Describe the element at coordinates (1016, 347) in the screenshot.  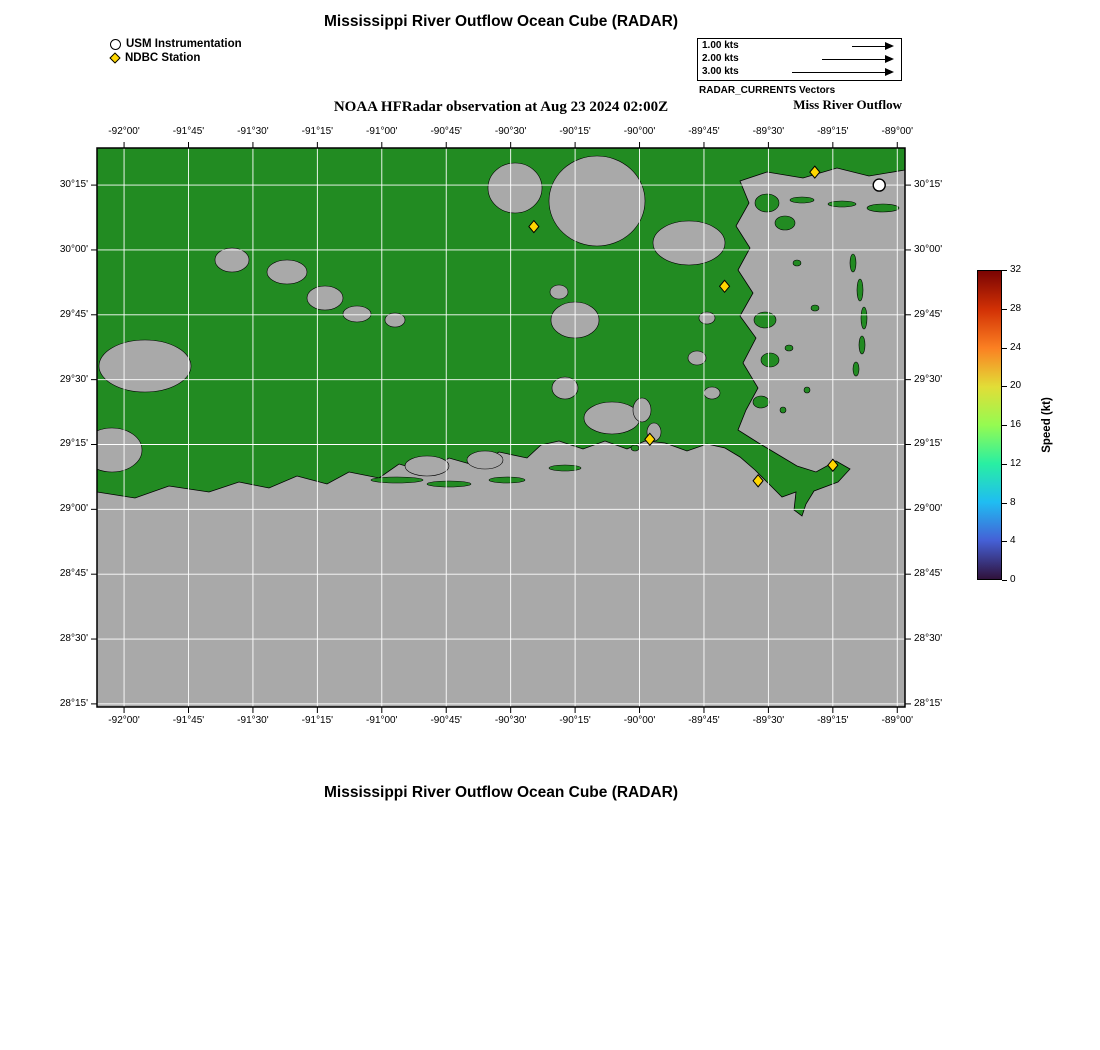
I see `colorbar-tick-label: 24` at that location.